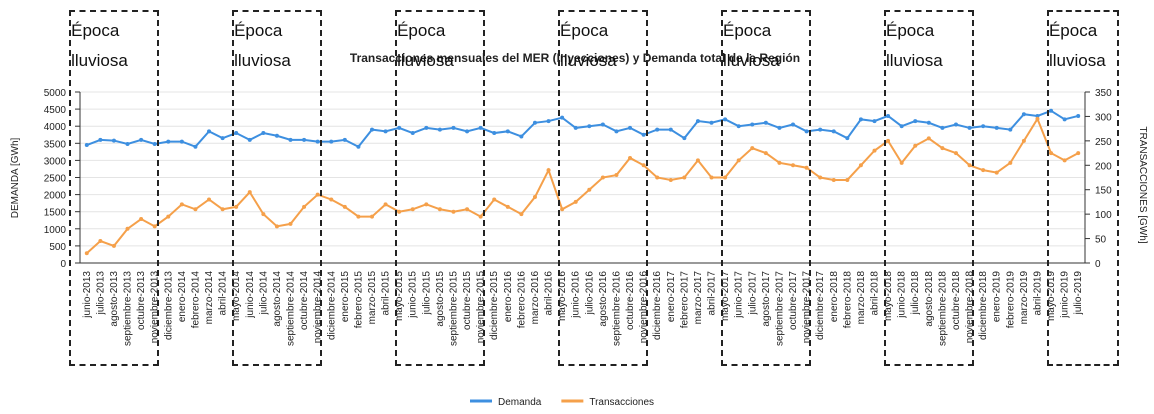 The image size is (1154, 414). What do you see at coordinates (657, 305) in the screenshot?
I see `x-tick-label: diciembre-2016` at bounding box center [657, 305].